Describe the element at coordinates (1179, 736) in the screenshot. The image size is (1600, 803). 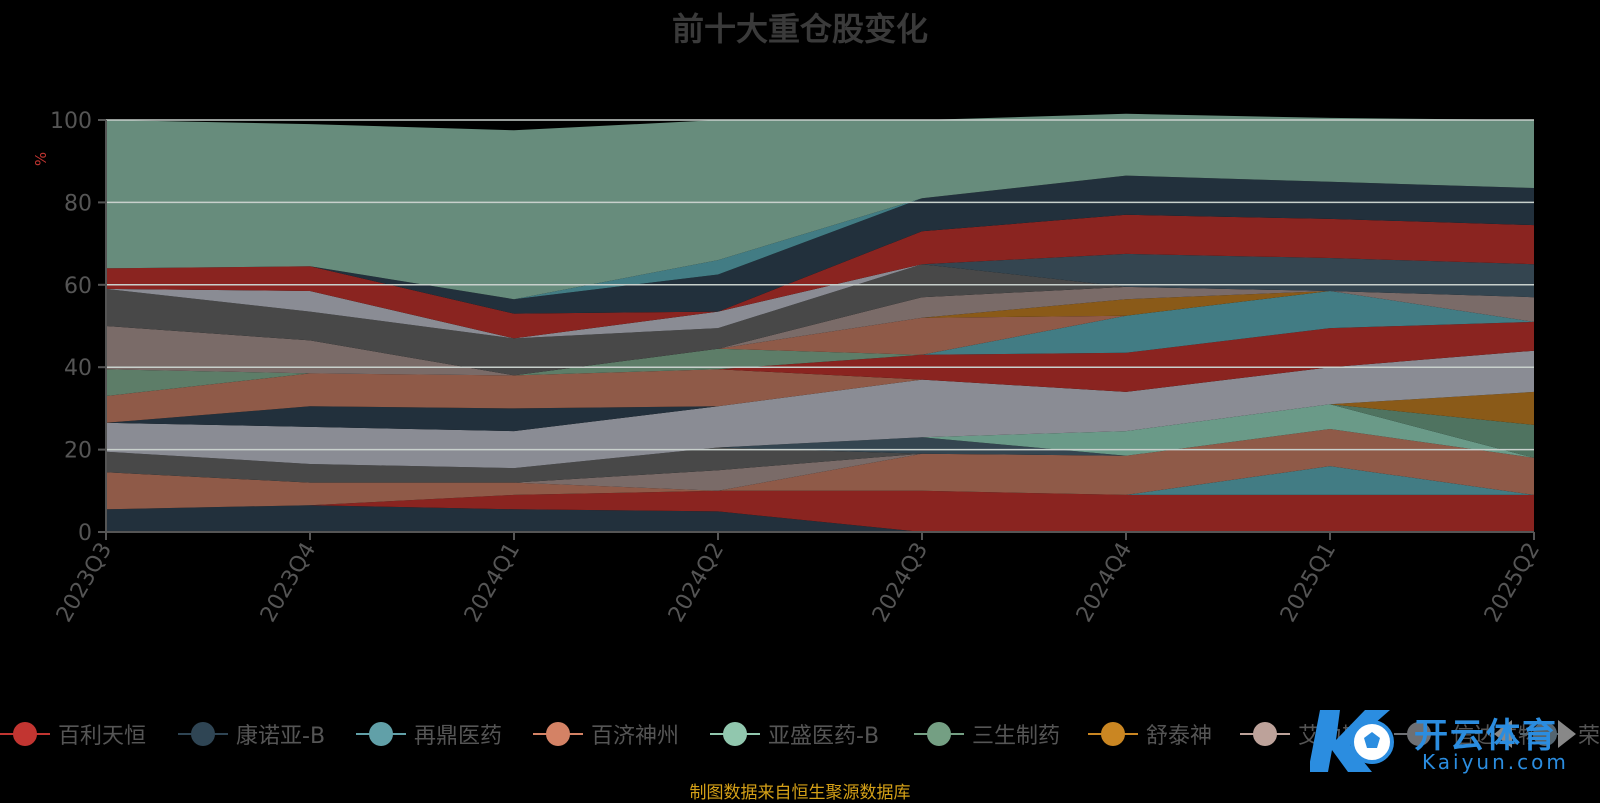
I see `legend-label: 舒泰神` at that location.